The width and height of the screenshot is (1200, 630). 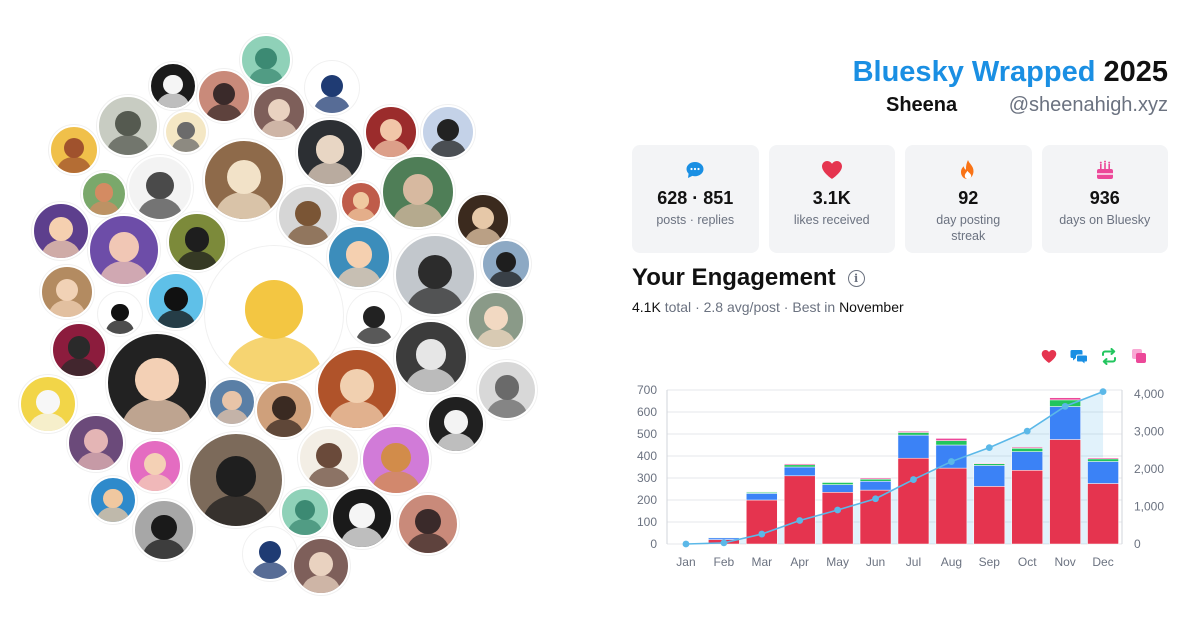 What do you see at coordinates (951, 562) in the screenshot?
I see `x-tick-label: Aug` at bounding box center [951, 562].